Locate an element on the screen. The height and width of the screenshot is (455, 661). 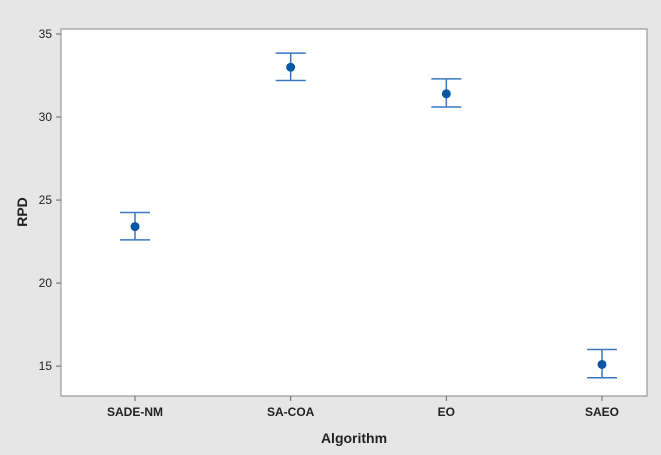
x-tick-label: EO is located at coordinates (446, 412).